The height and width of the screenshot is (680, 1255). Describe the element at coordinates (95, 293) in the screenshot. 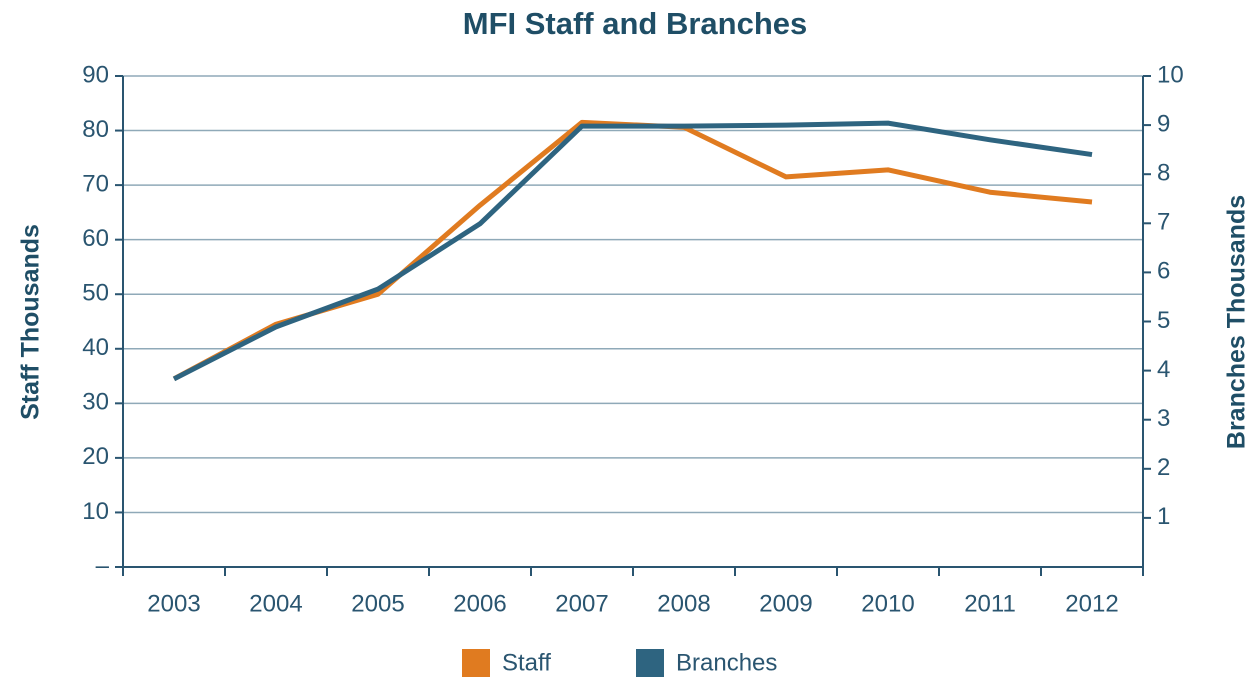

I see `y-tick-label: 50` at that location.